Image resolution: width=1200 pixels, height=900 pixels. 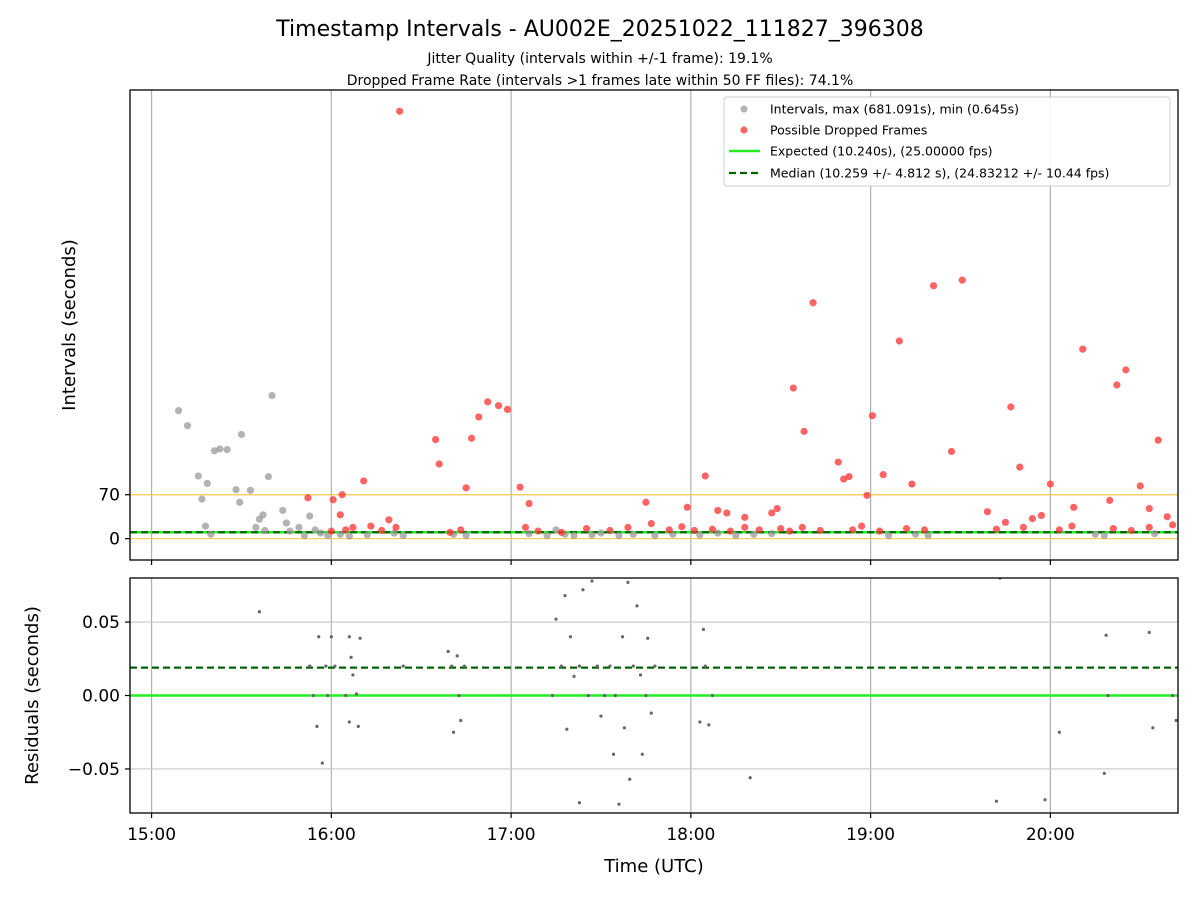 I want to click on x-axis-label: Time (UTC), so click(x=653, y=866).